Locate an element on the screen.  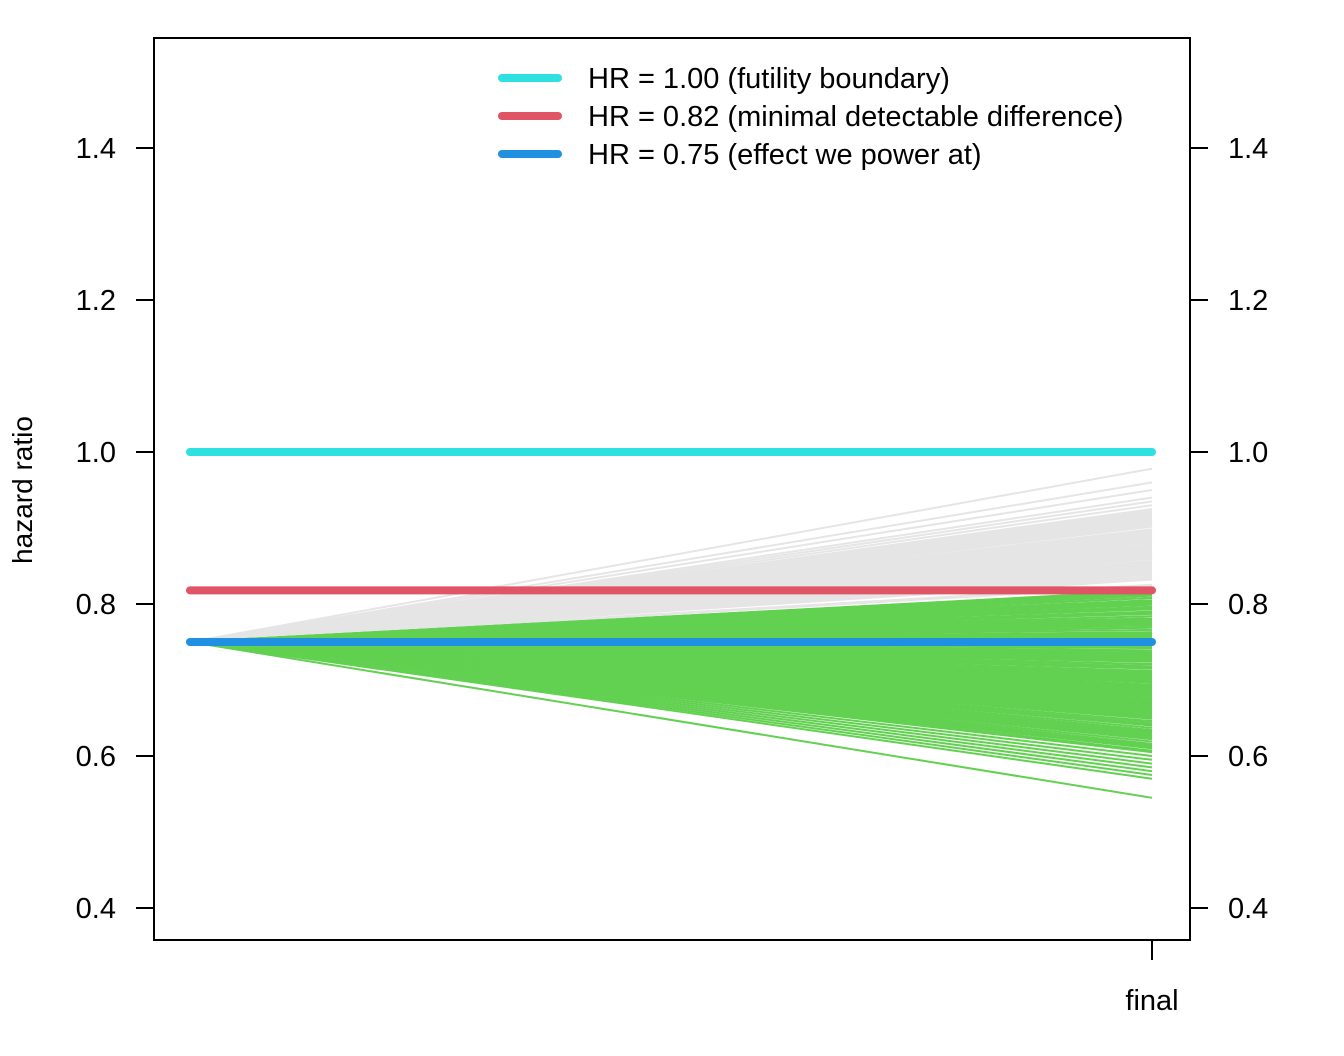
reference-lines is located at coordinates (671, 547).